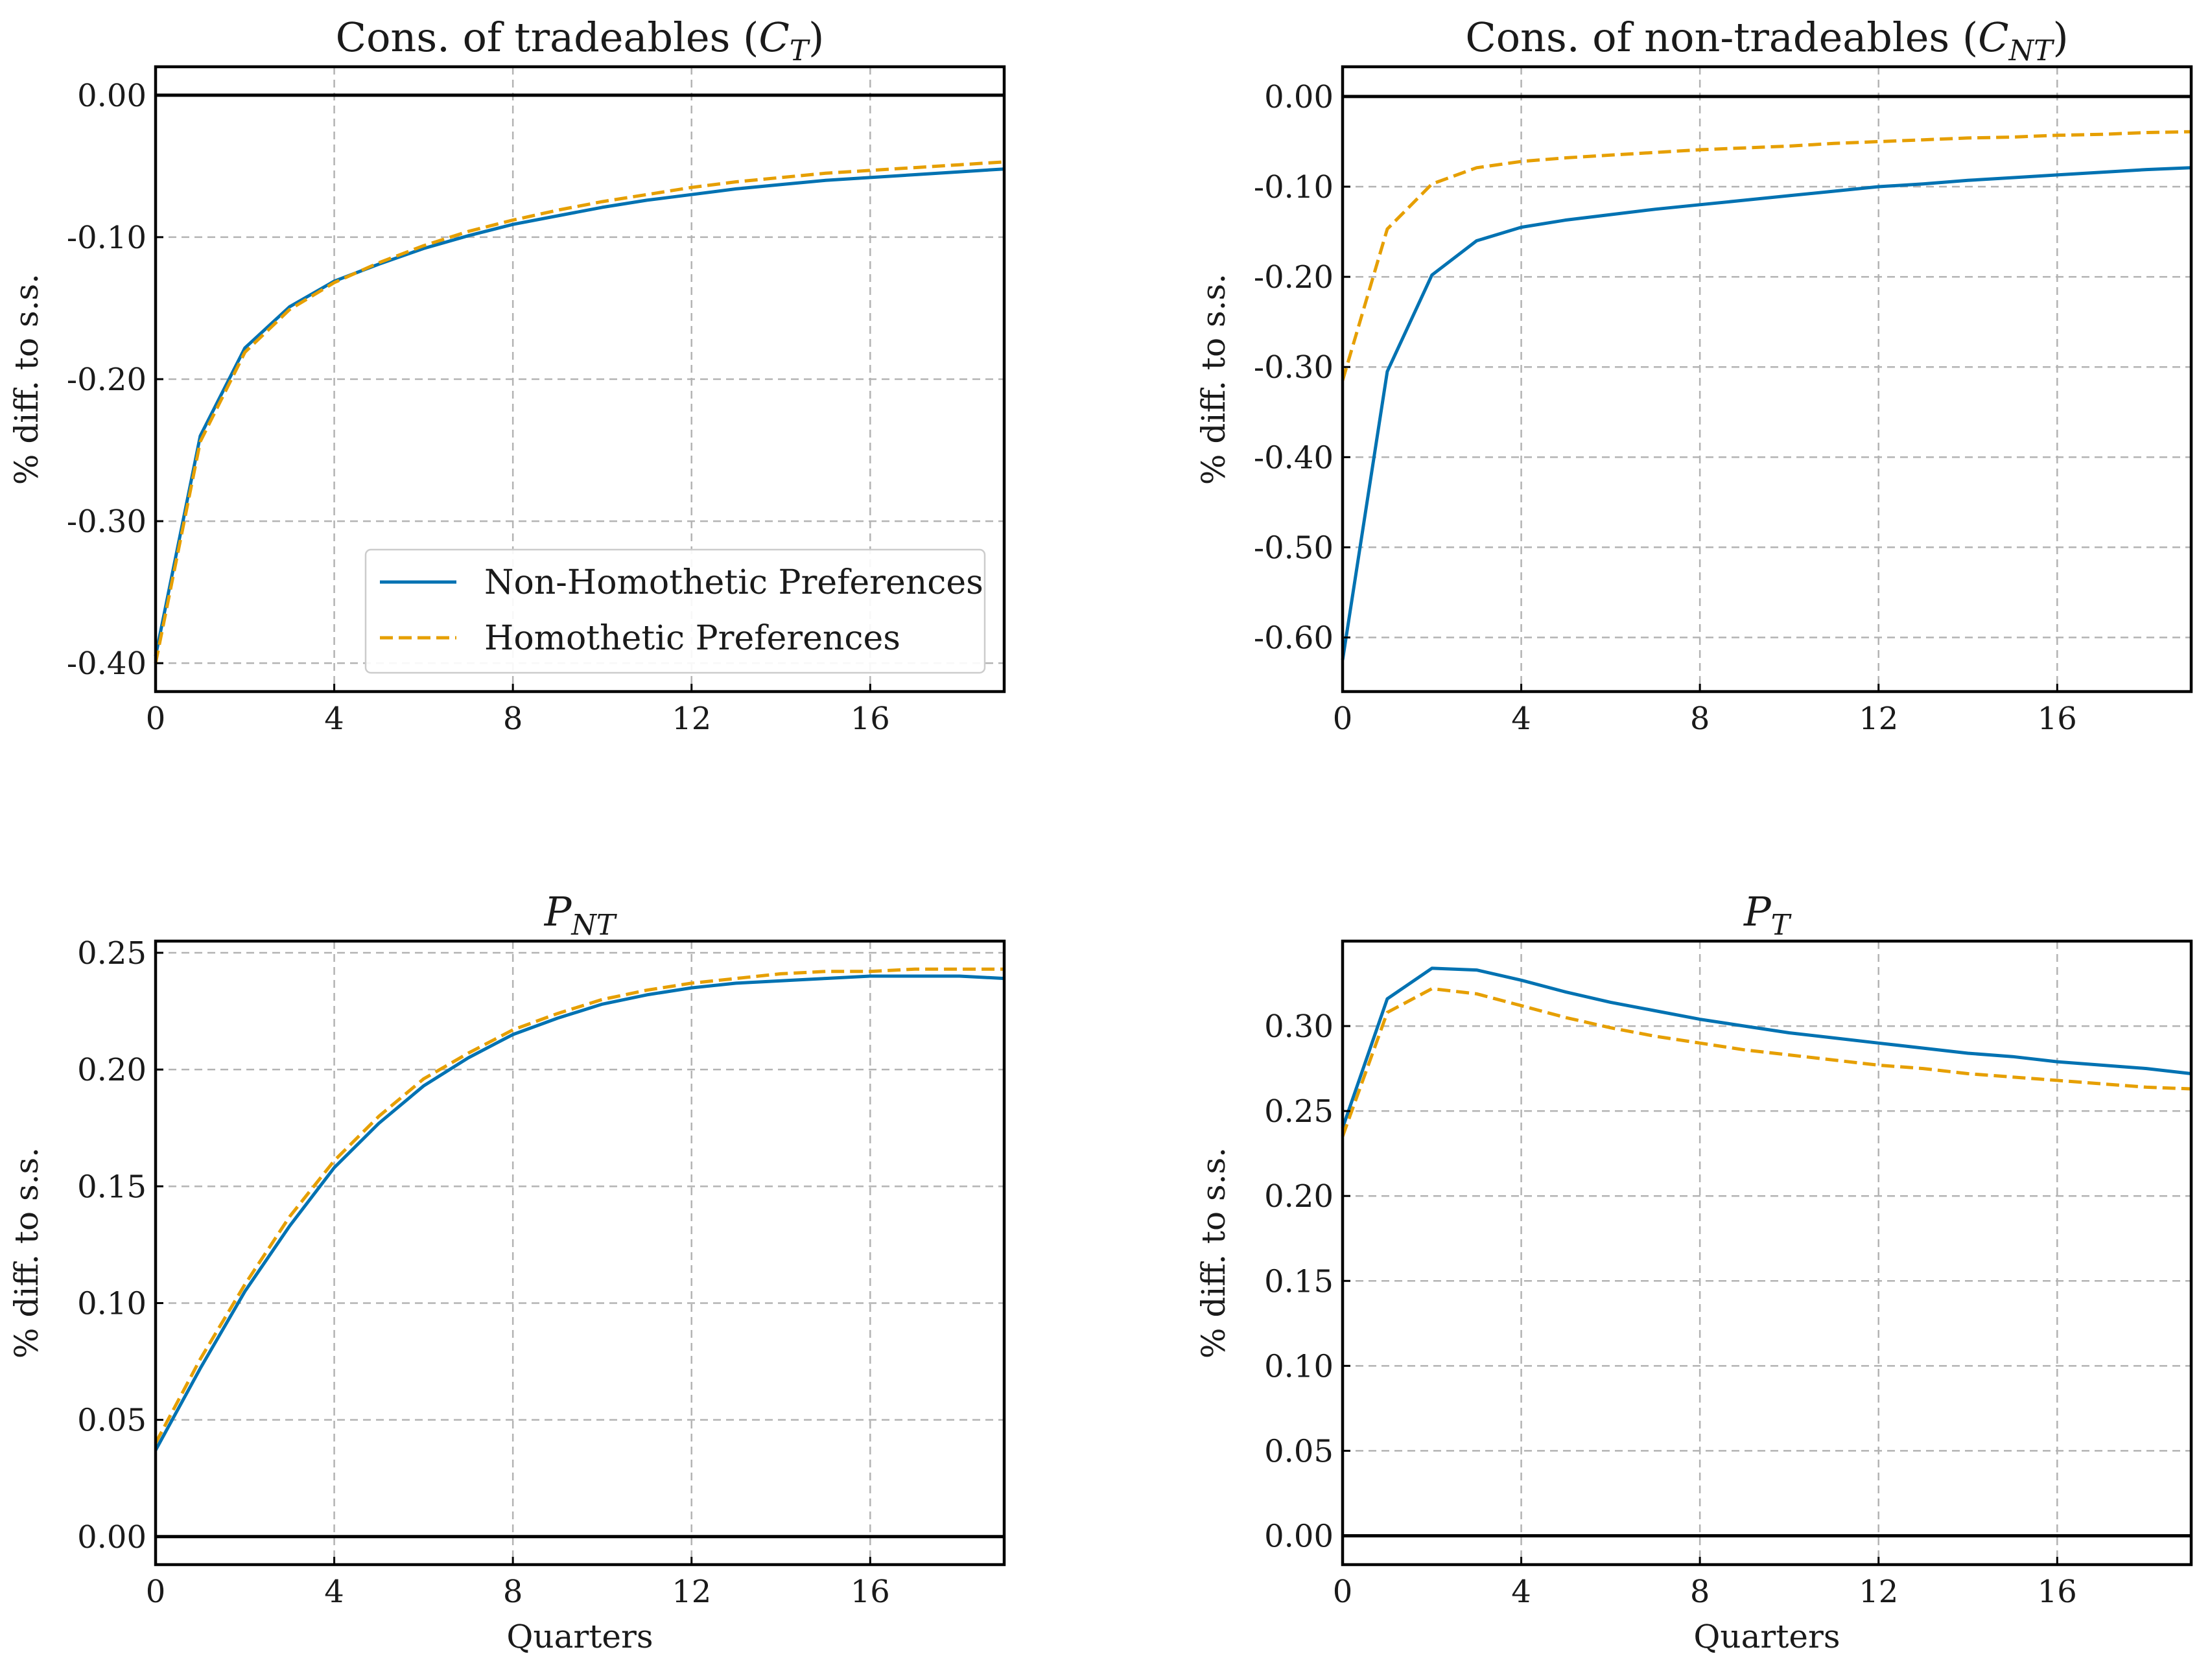 This screenshot has width=2210, height=1680. What do you see at coordinates (1768, 915) in the screenshot?
I see `chart-title: PT` at bounding box center [1768, 915].